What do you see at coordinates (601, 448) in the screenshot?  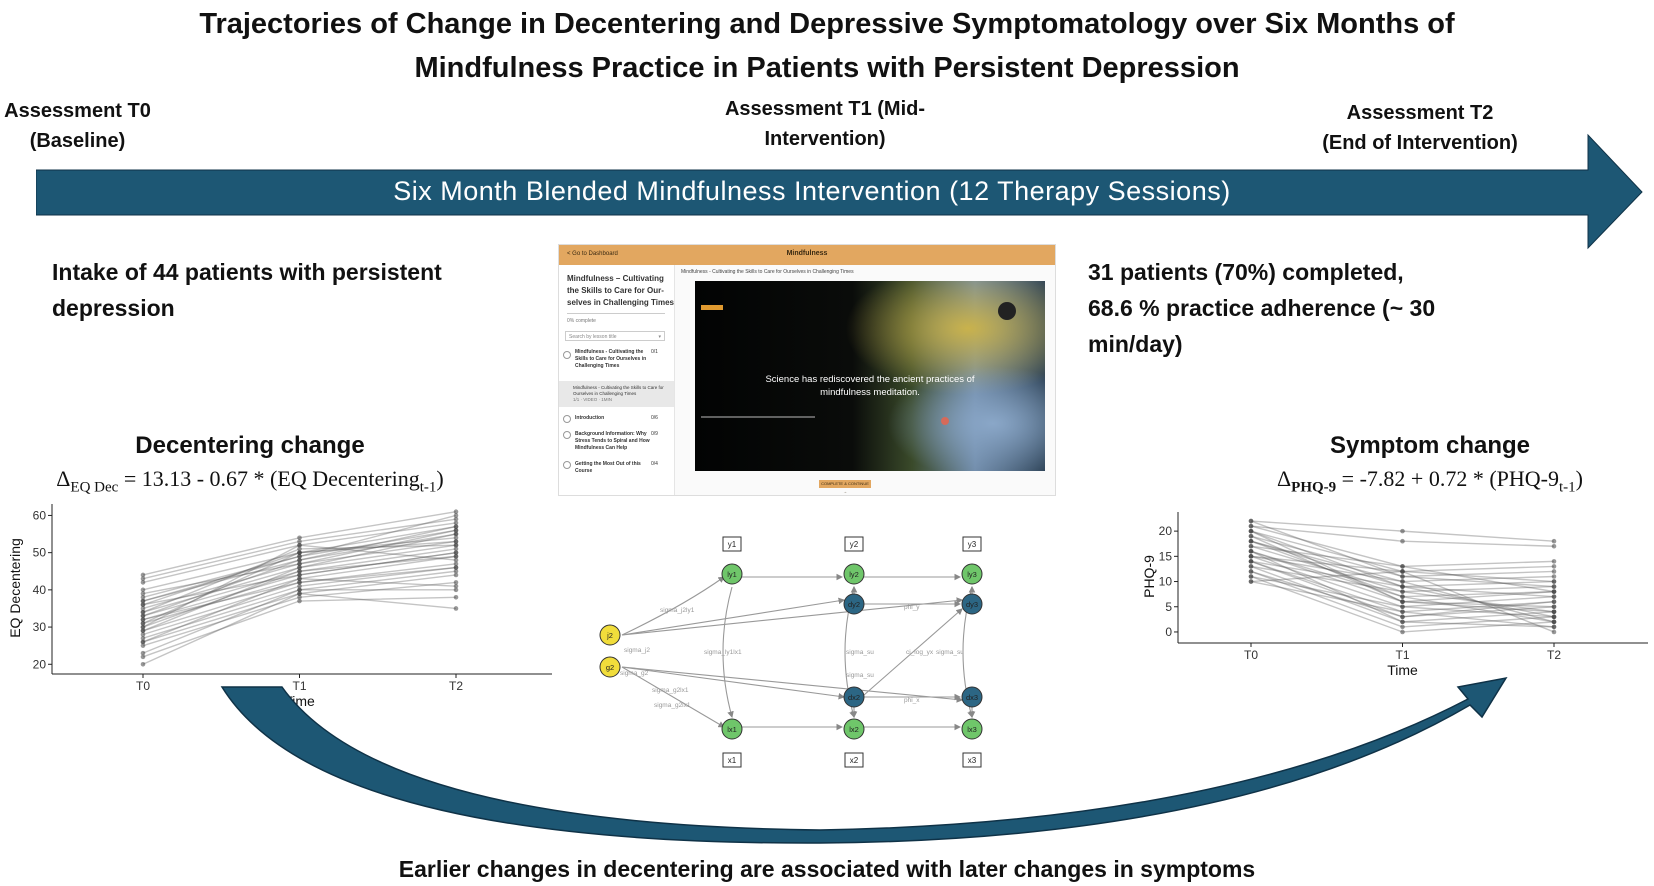 I see `lesson-3-line-c: Mindfulness Can Help` at bounding box center [601, 448].